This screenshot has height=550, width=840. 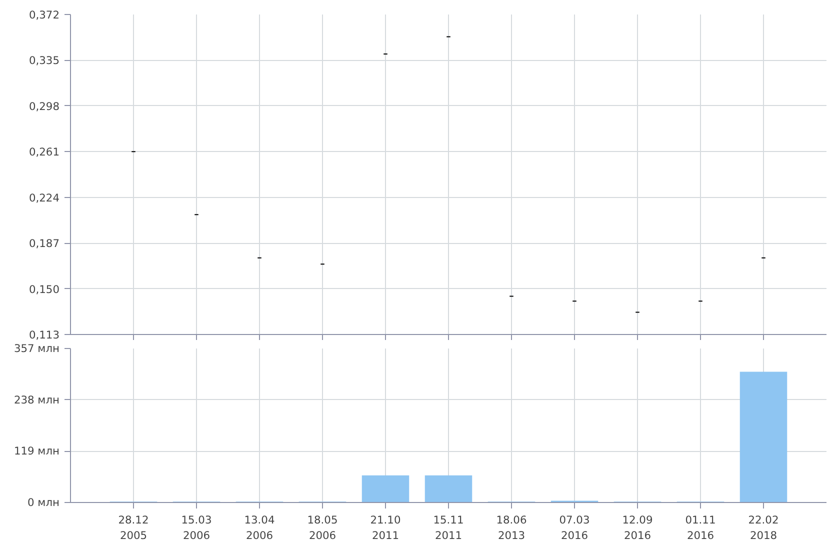 What do you see at coordinates (259, 528) in the screenshot?
I see `x-tick-label: 13.04 2006` at bounding box center [259, 528].